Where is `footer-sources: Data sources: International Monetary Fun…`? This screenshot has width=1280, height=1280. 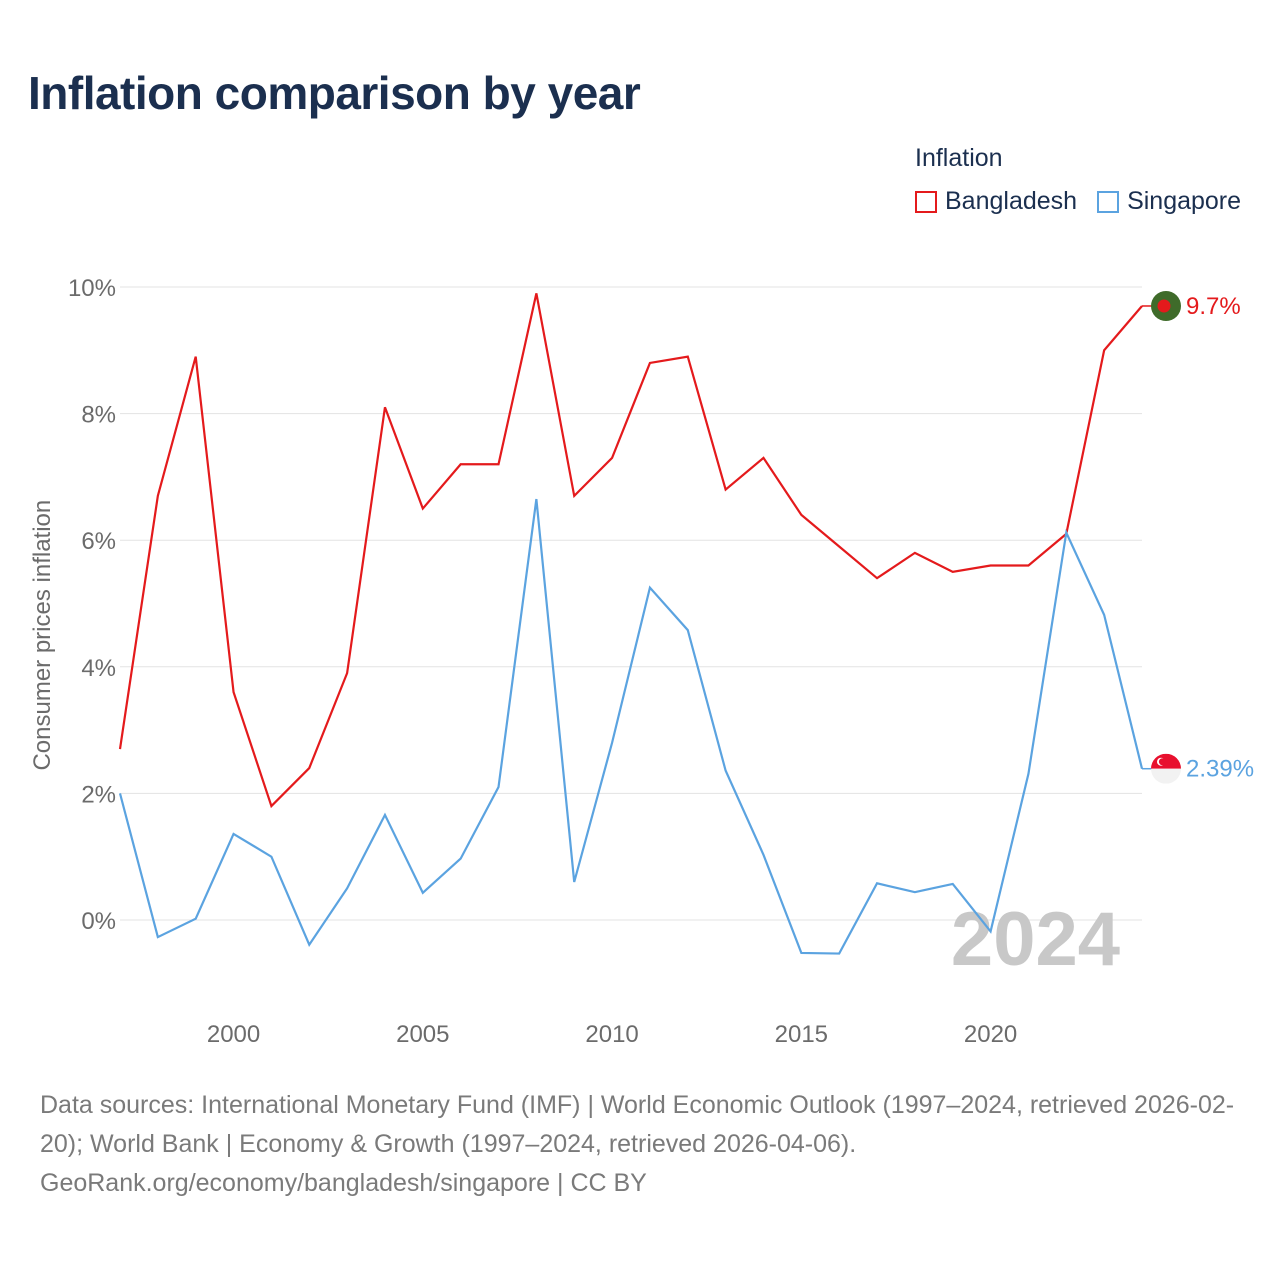 footer-sources: Data sources: International Monetary Fun… is located at coordinates (637, 1124).